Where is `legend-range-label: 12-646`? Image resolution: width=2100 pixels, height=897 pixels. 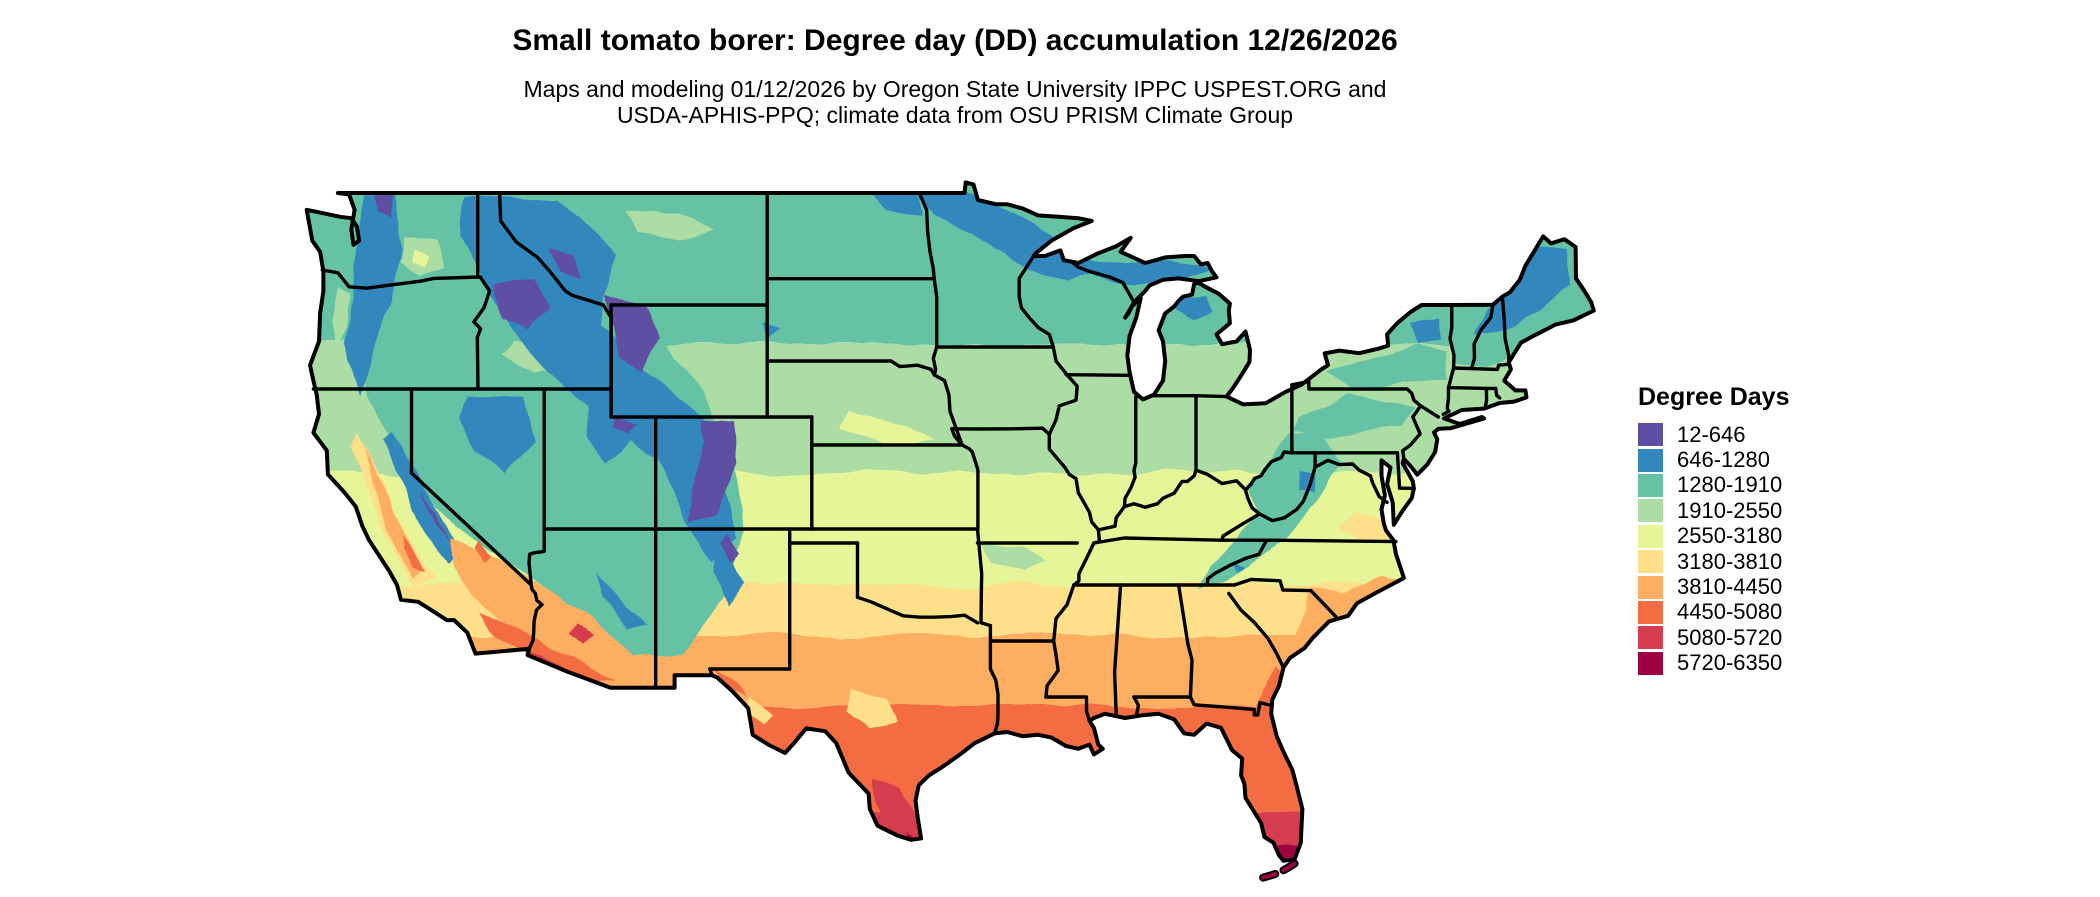
legend-range-label: 12-646 is located at coordinates (1711, 434).